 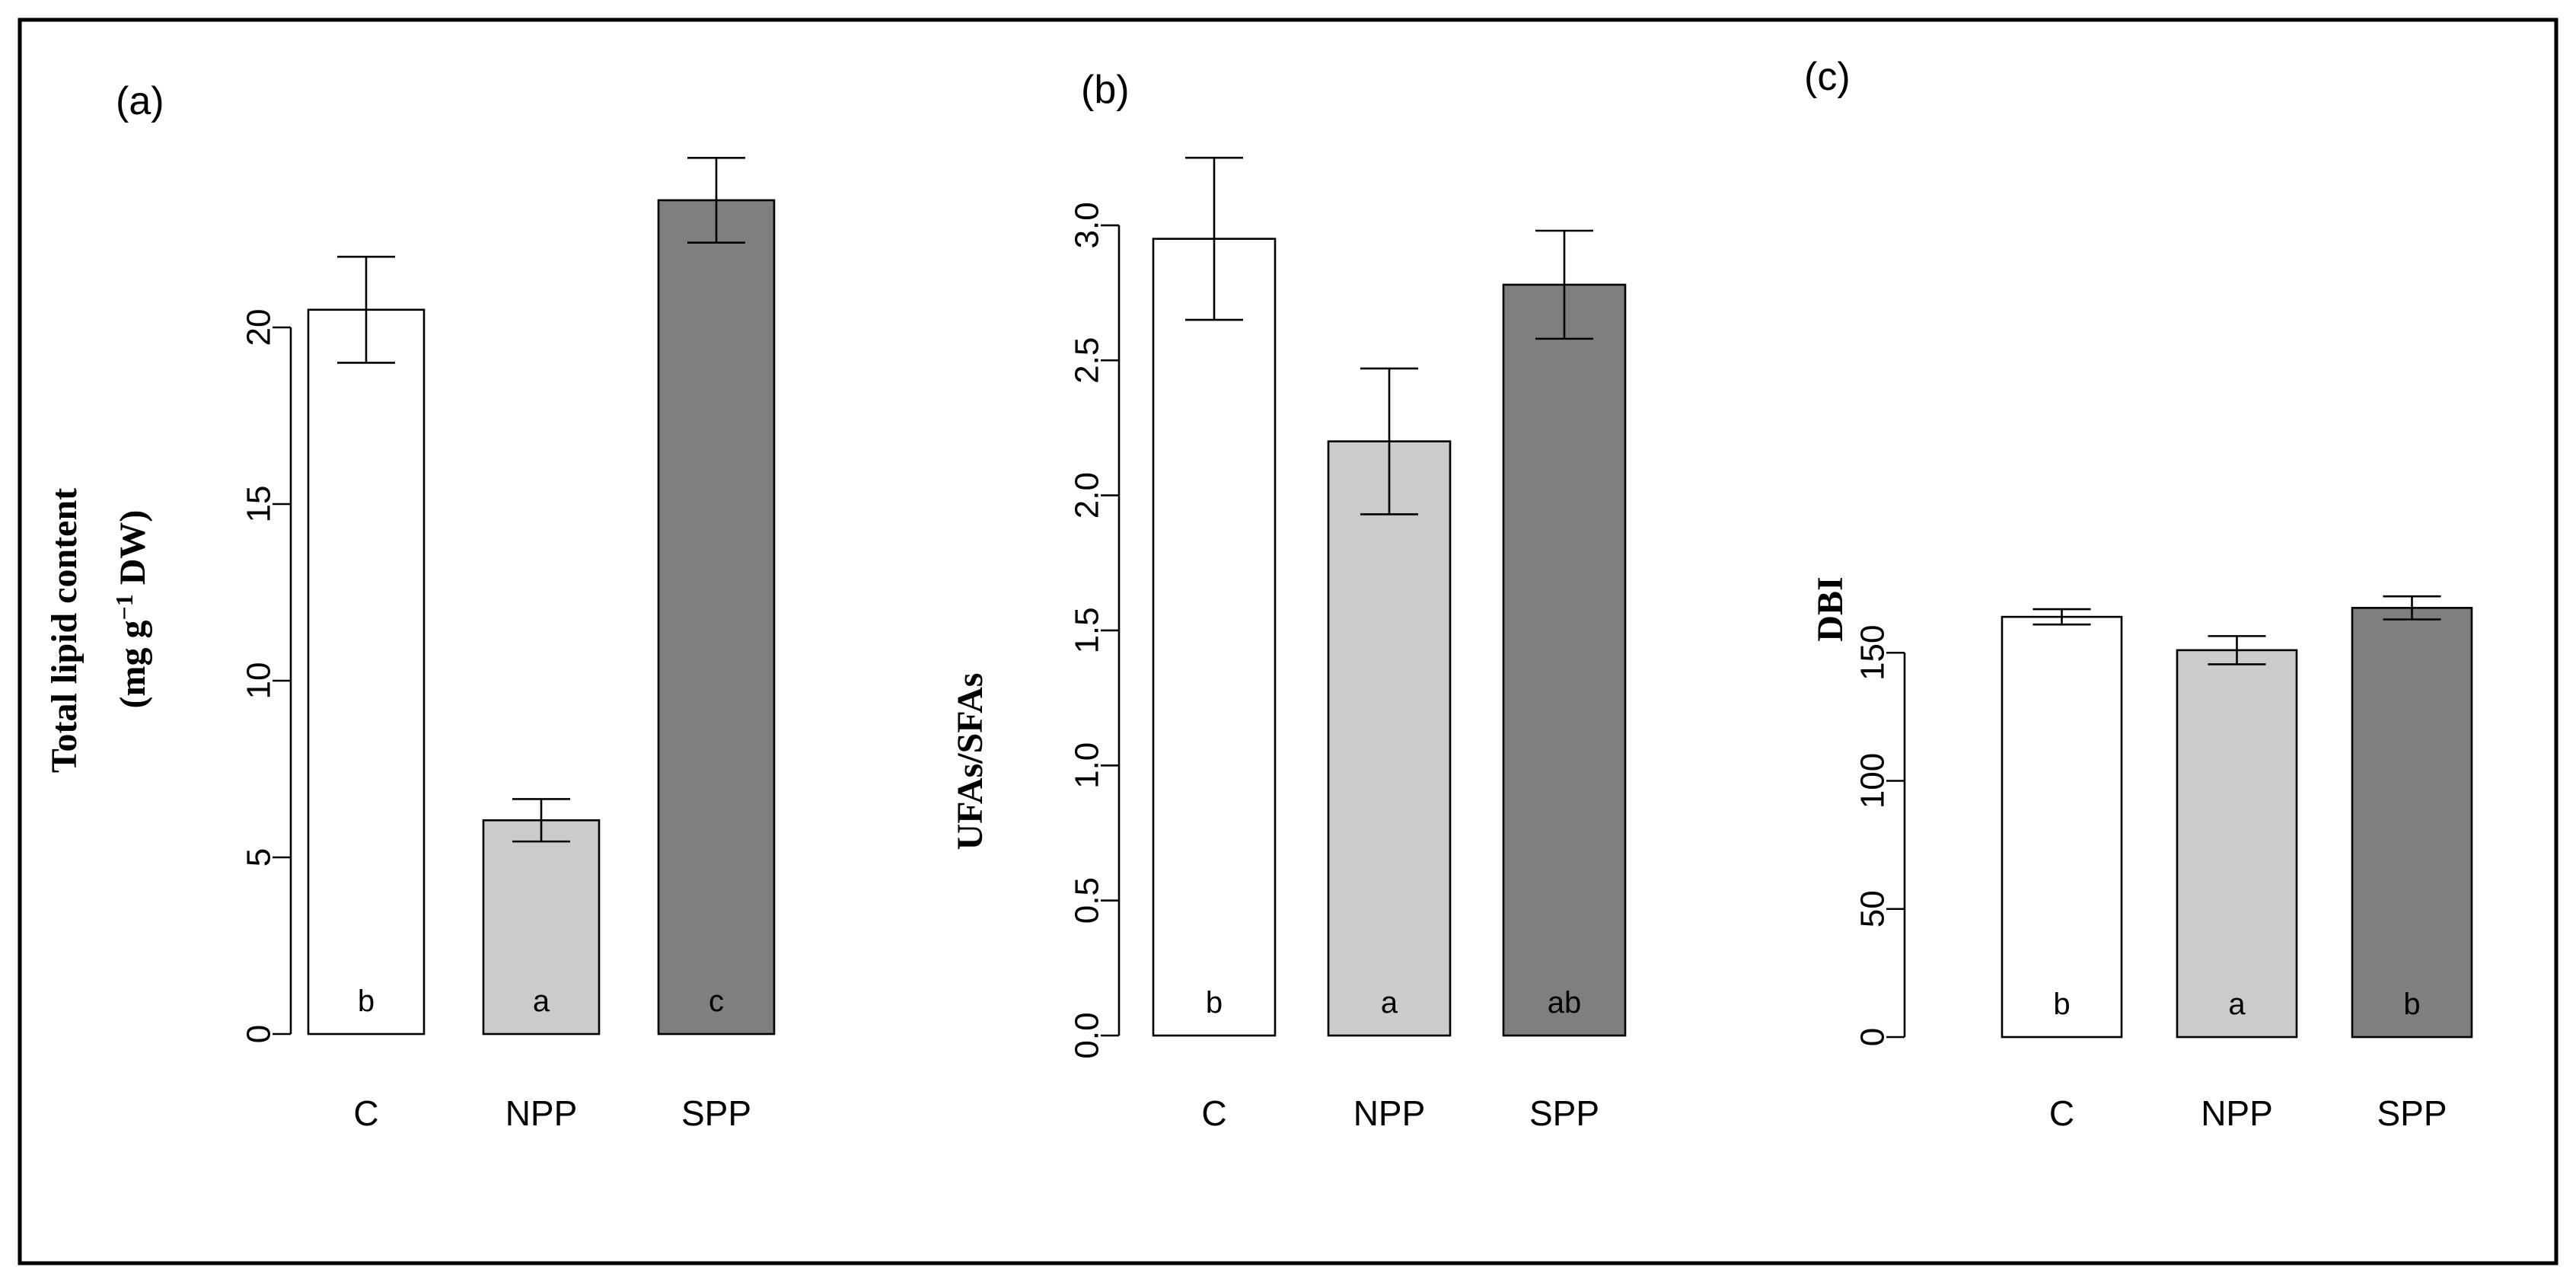 I want to click on panel-label: (b), so click(x=1106, y=90).